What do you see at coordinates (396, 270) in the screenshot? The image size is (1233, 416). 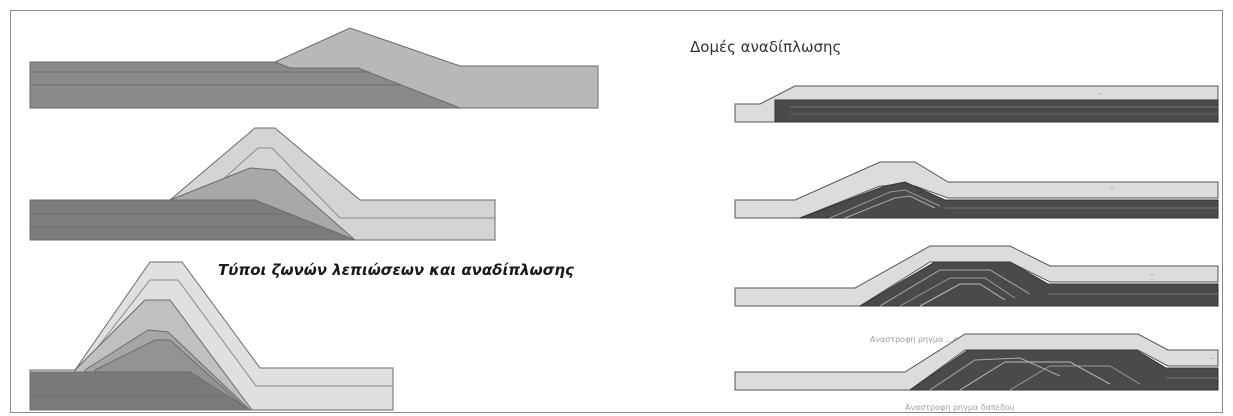 I see `zones-title: Τύποι ζωνών λεπιώσεων και αναδίπλωσης` at bounding box center [396, 270].